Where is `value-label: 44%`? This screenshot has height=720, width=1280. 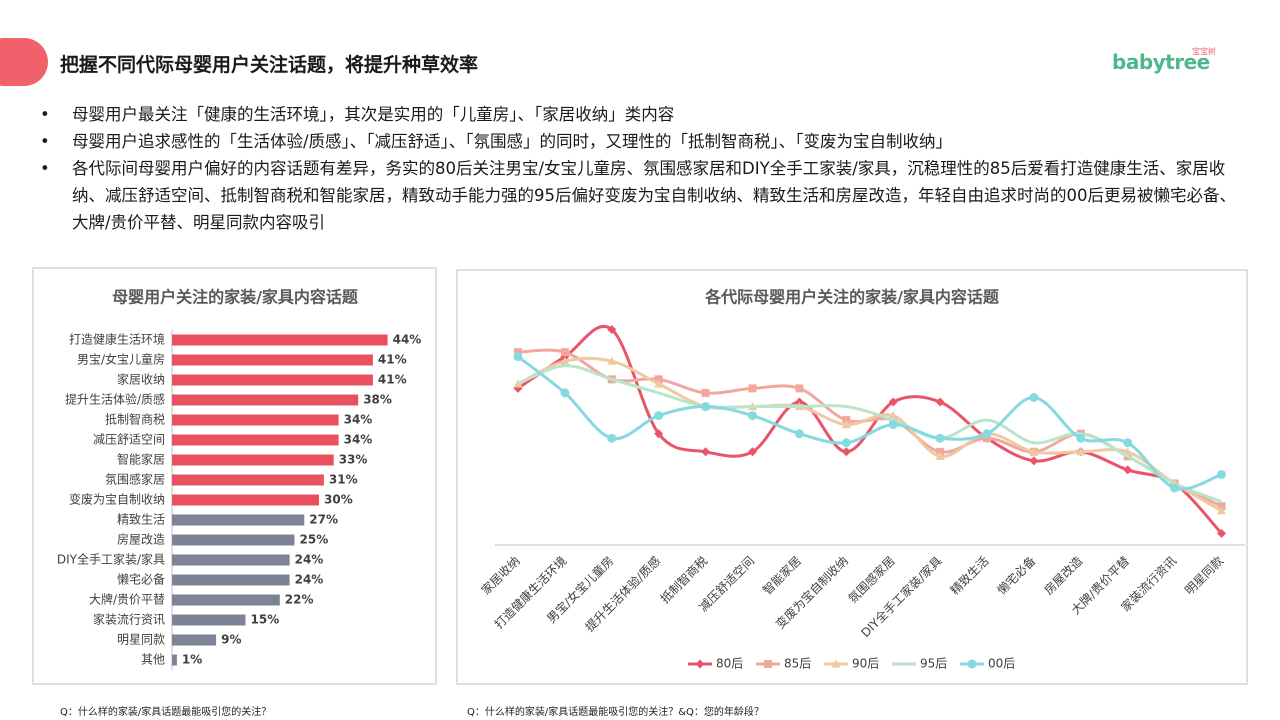 value-label: 44% is located at coordinates (407, 340).